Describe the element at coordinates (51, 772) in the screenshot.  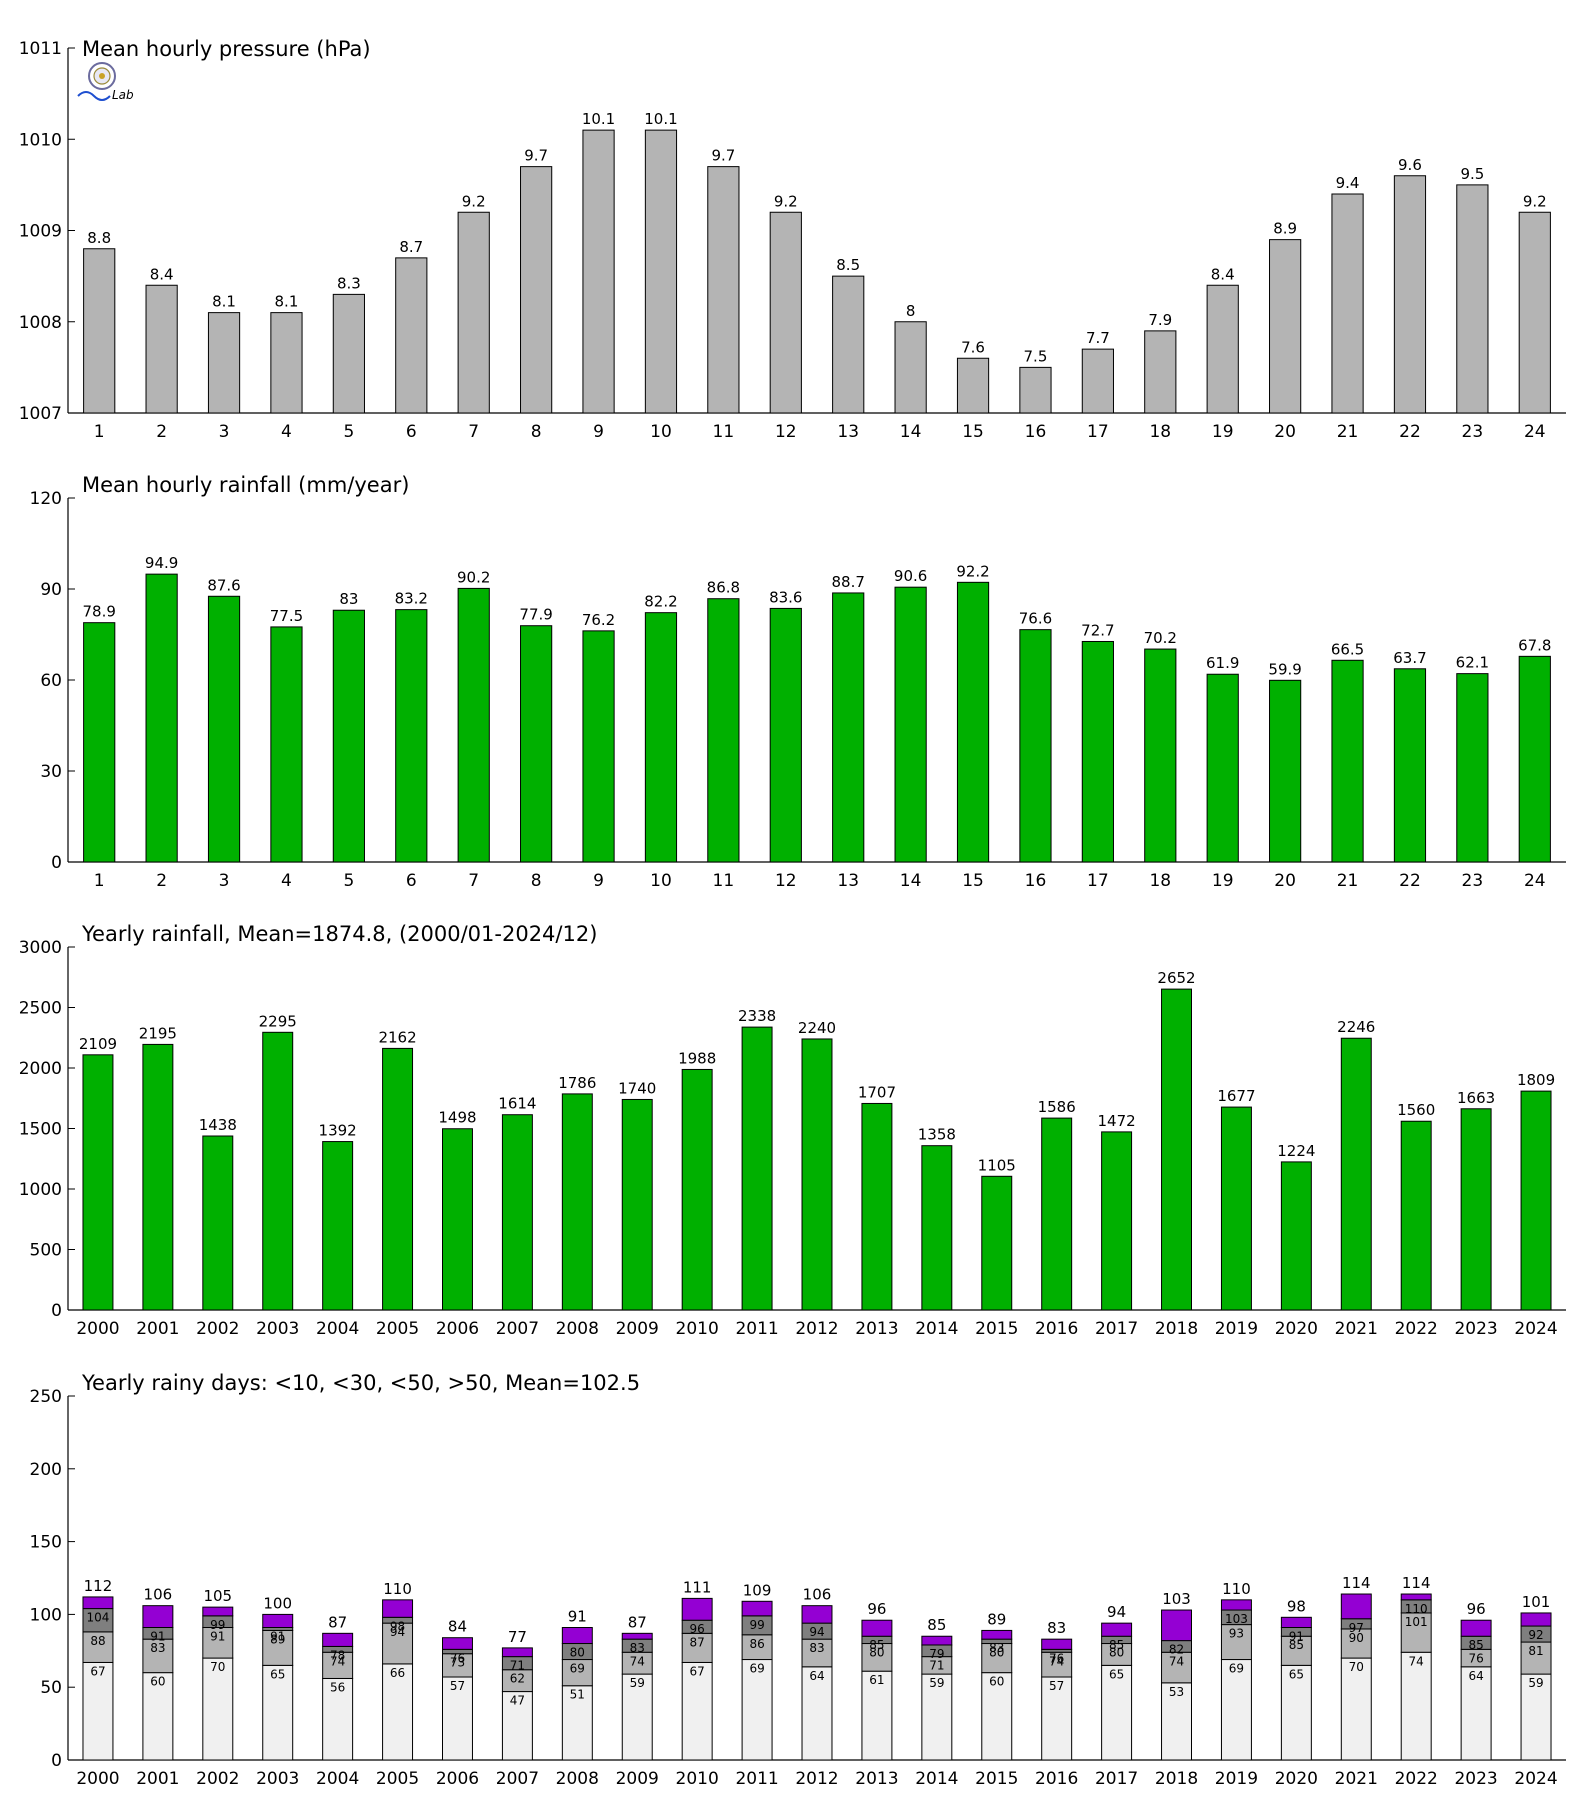
I see `y-tick-label: 30` at that location.